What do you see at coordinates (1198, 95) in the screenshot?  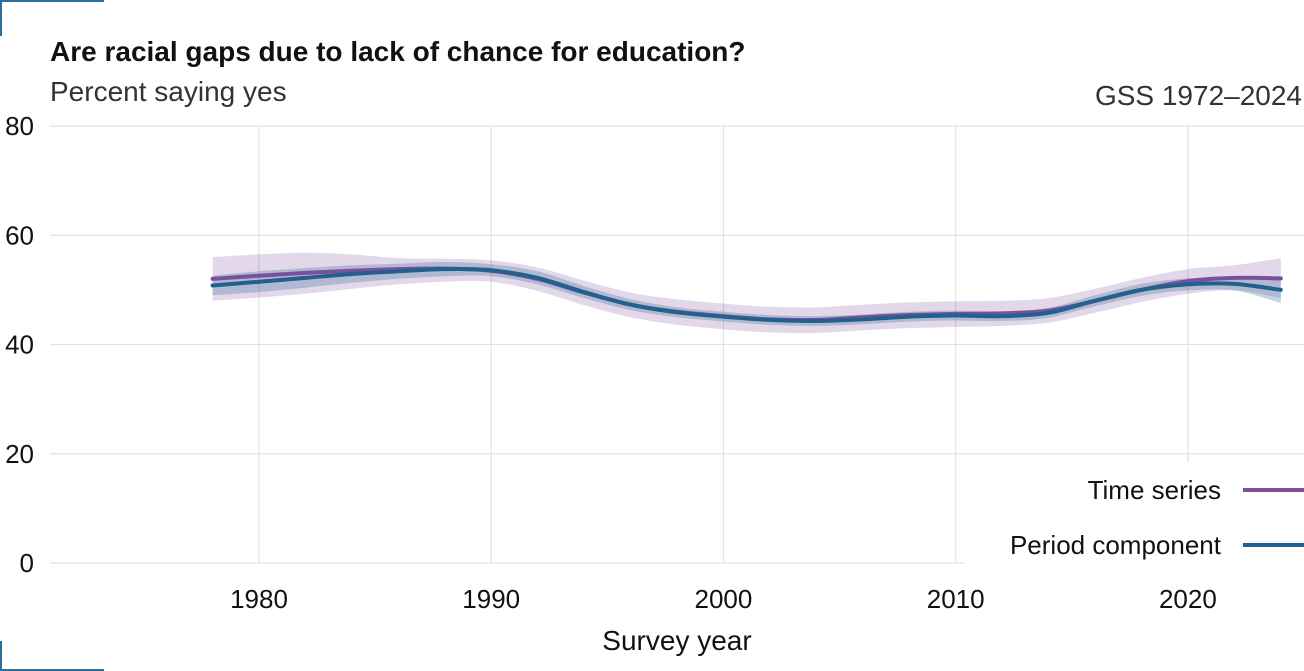 I see `chart-caption: GSS 1972–2024` at bounding box center [1198, 95].